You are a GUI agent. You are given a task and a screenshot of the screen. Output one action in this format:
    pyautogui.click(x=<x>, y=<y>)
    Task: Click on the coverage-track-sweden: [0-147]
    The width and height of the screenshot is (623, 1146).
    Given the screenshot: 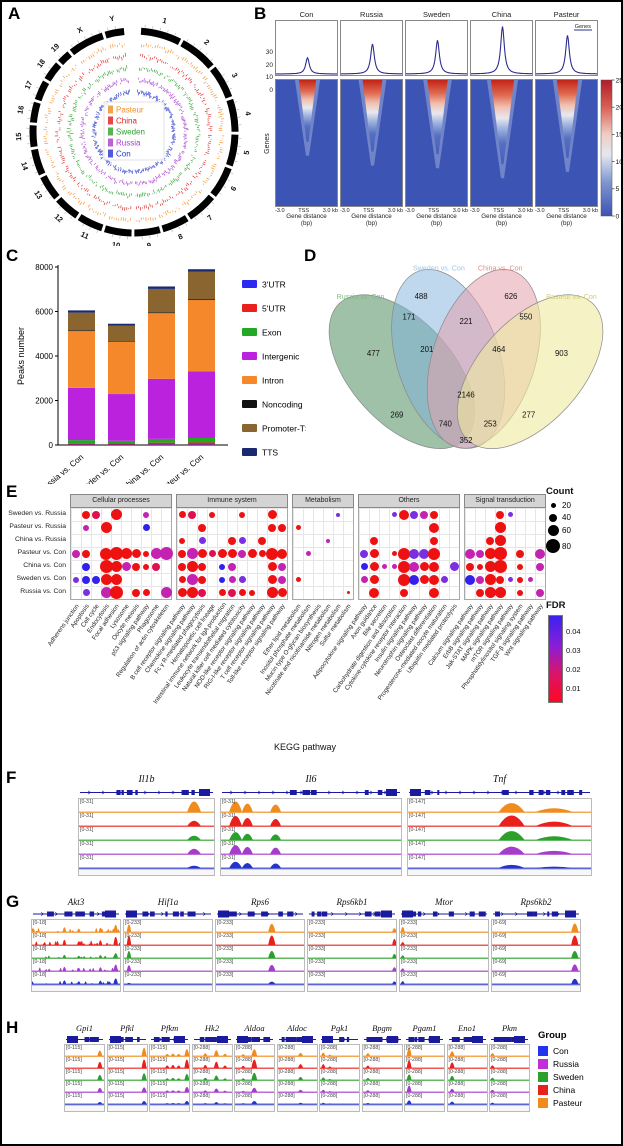 What is the action you would take?
    pyautogui.click(x=499, y=834)
    